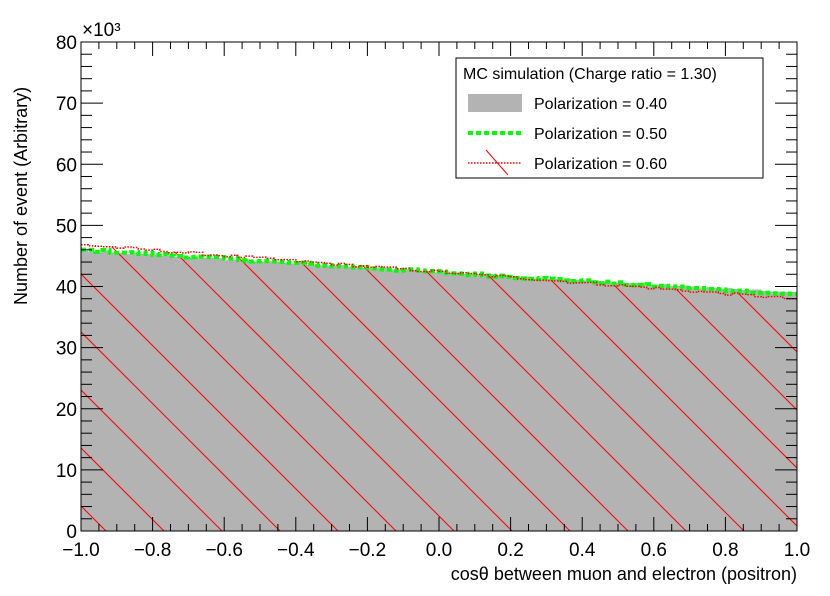 The image size is (830, 596). Describe the element at coordinates (600, 164) in the screenshot. I see `legend-label-polarization-060: Polarization = 0.60` at that location.